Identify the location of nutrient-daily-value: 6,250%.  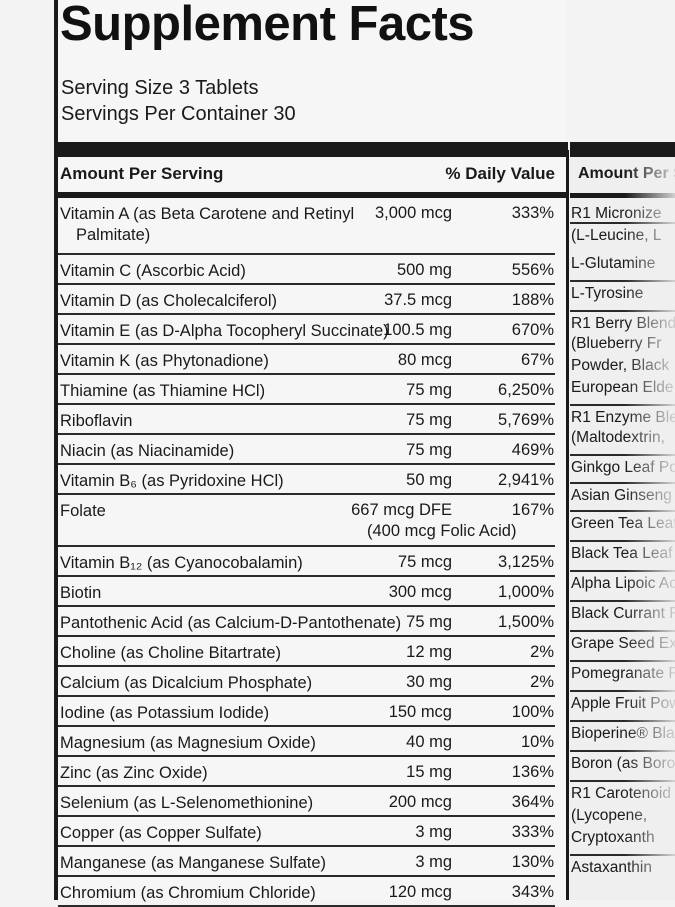
(526, 390).